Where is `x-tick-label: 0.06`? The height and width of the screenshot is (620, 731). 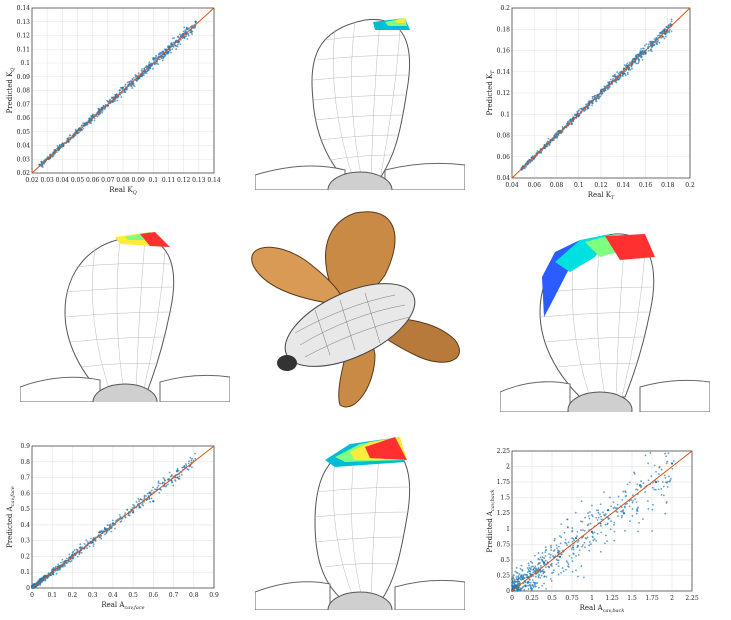 x-tick-label: 0.06 is located at coordinates (535, 185).